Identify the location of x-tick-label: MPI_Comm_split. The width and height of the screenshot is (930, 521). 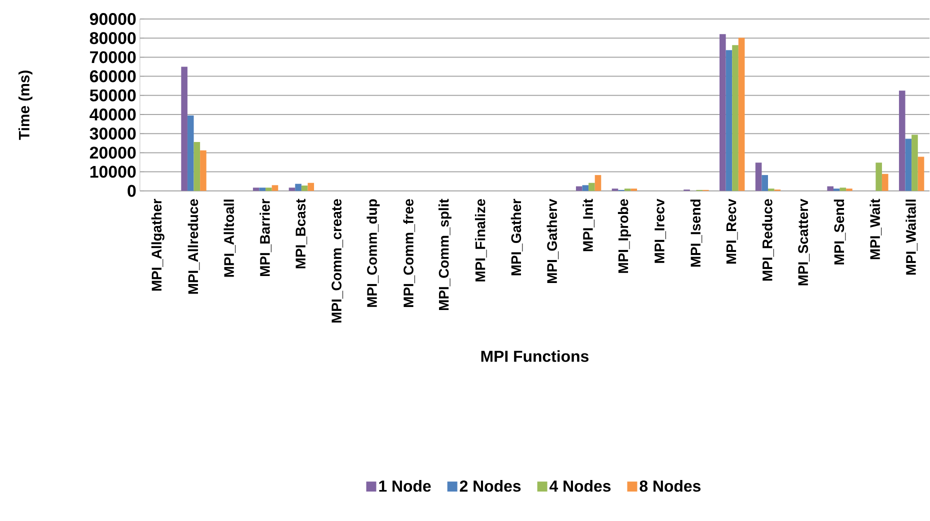
(445, 254).